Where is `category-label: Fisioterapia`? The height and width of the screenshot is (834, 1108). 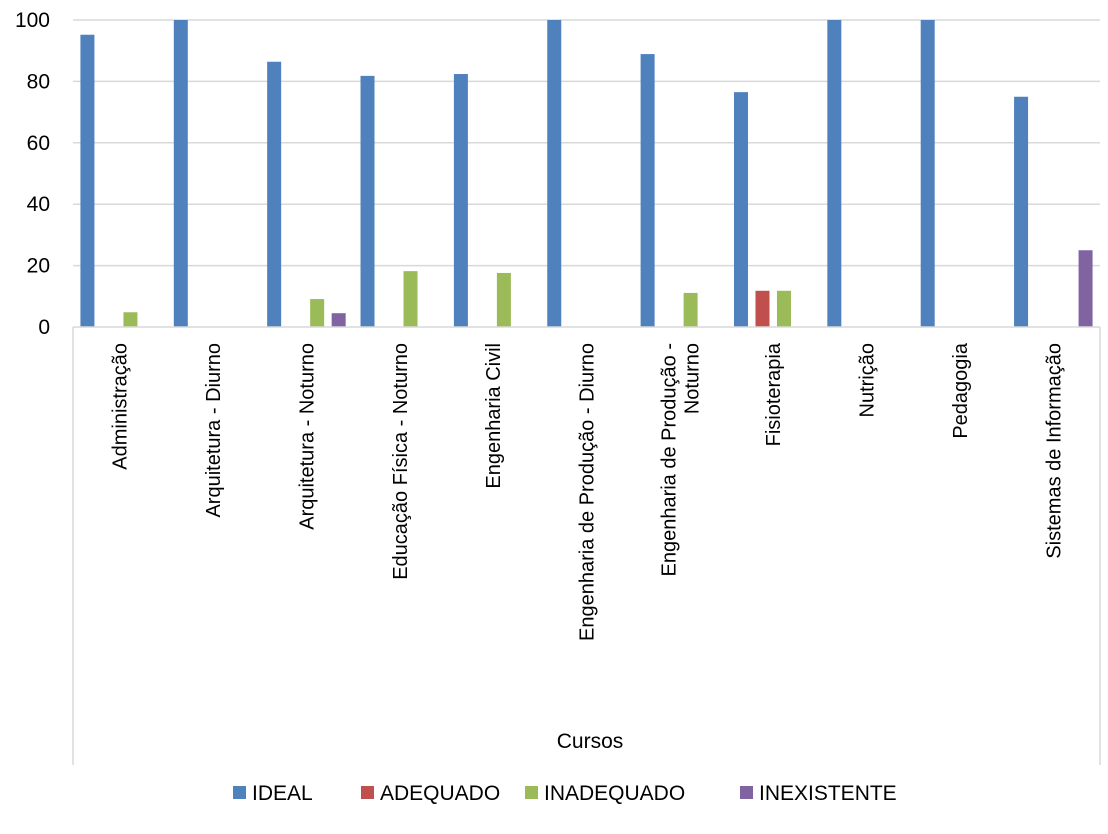 category-label: Fisioterapia is located at coordinates (774, 394).